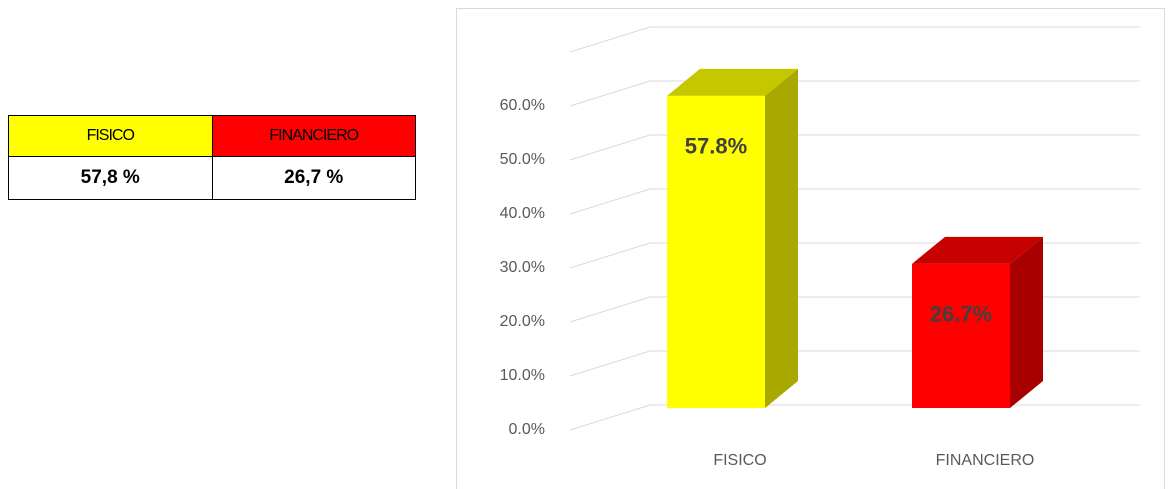 The width and height of the screenshot is (1175, 489). What do you see at coordinates (313, 178) in the screenshot?
I see `value-cell: 26,7 %` at bounding box center [313, 178].